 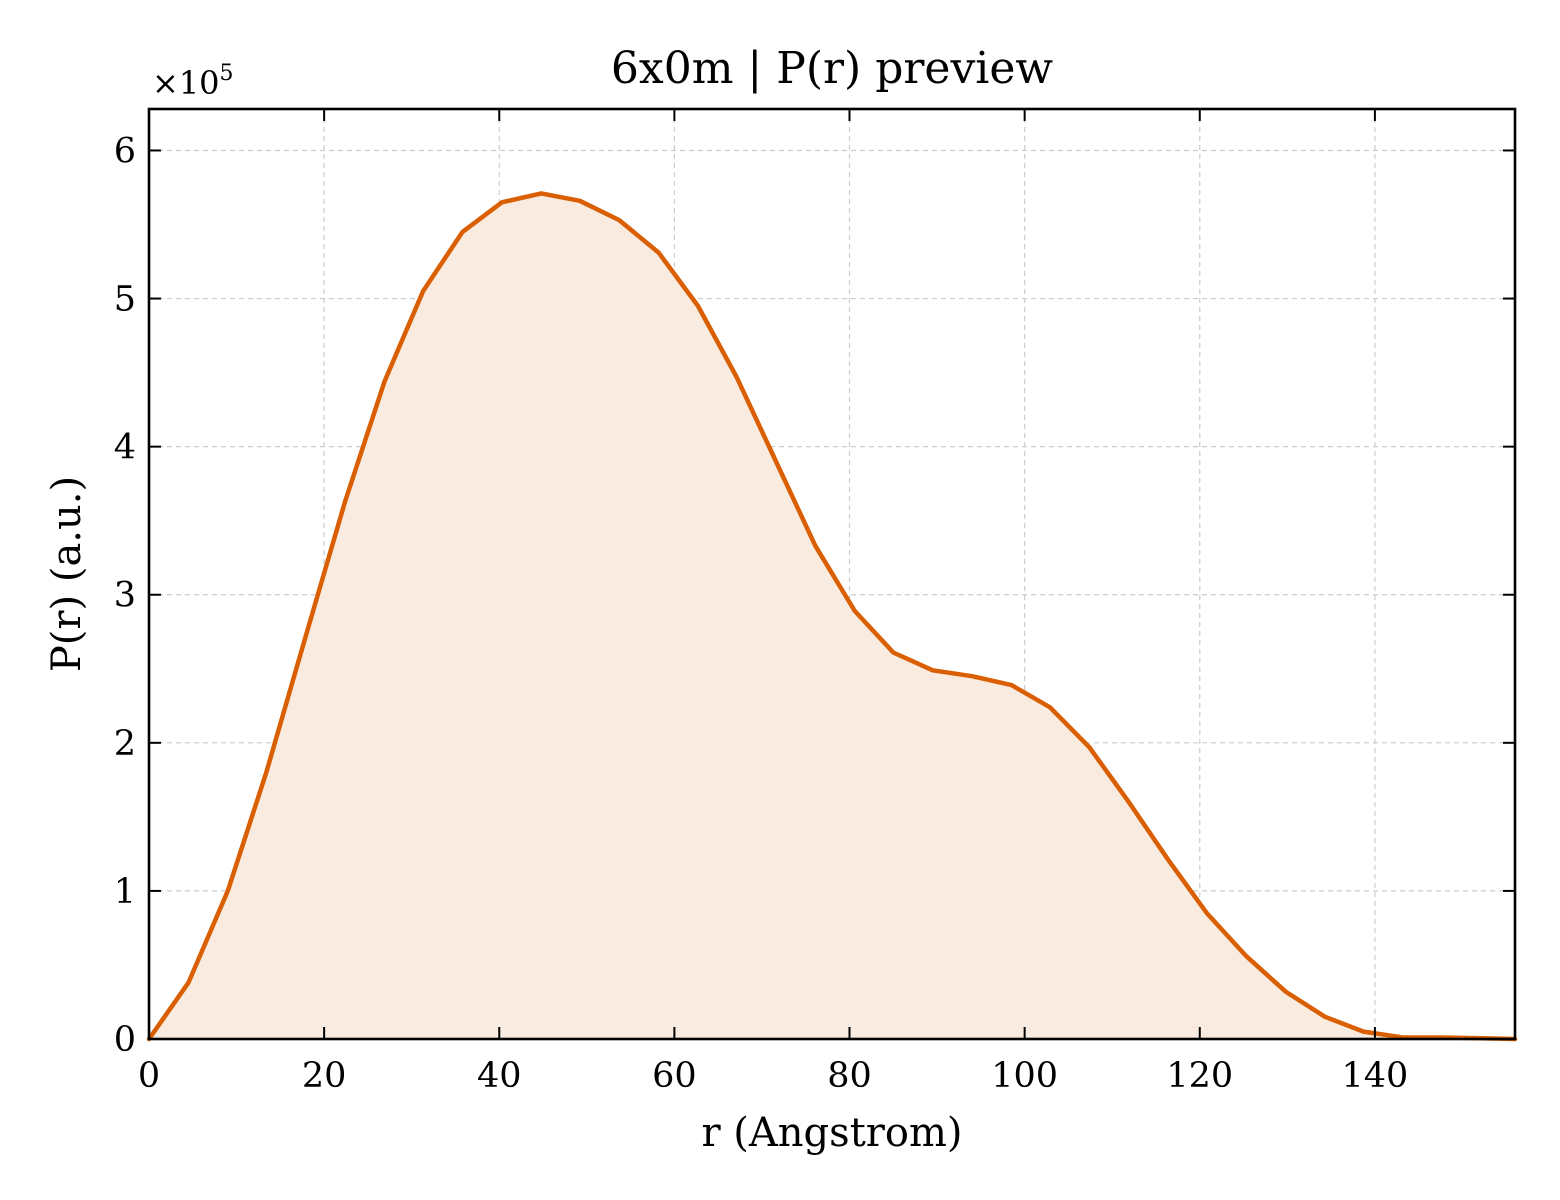 I want to click on x-axis-label: r (Angstrom), so click(x=831, y=1133).